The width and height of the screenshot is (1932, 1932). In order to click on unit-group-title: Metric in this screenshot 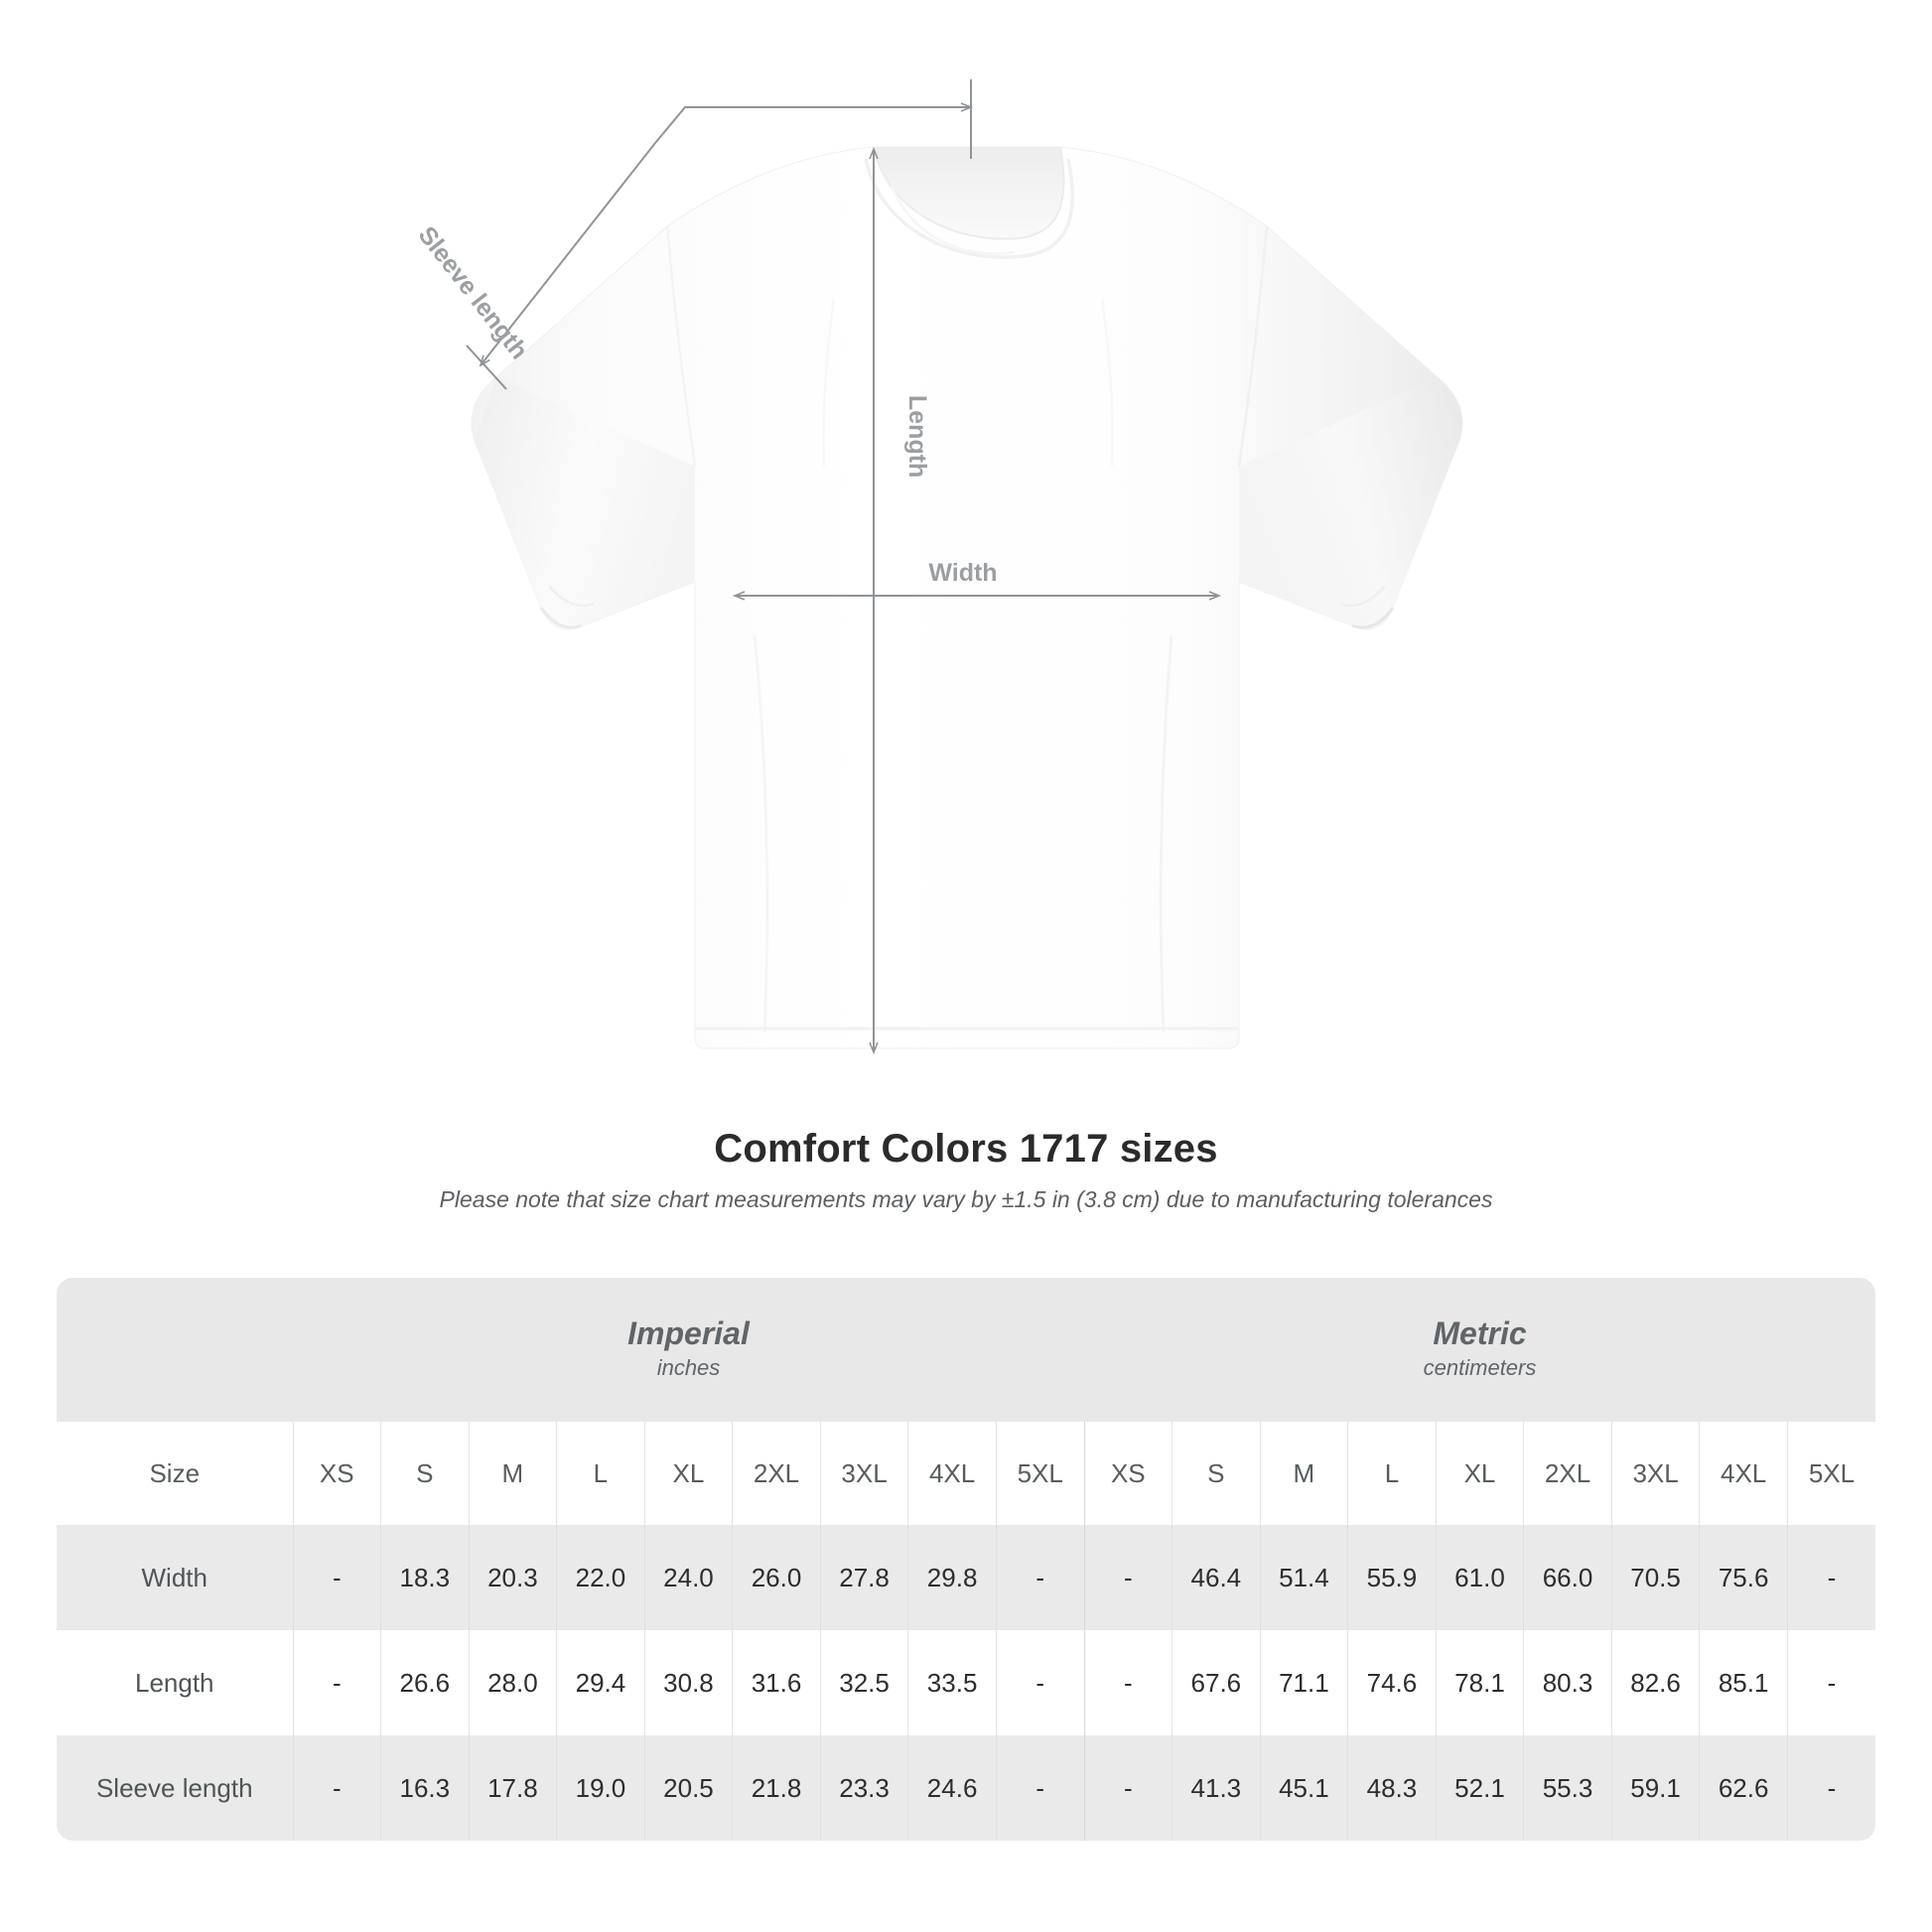, I will do `click(1480, 1332)`.